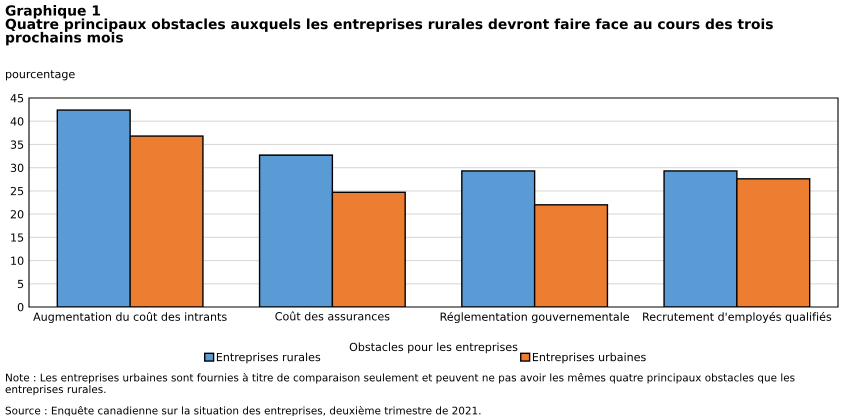 This screenshot has width=851, height=416. Describe the element at coordinates (17, 121) in the screenshot. I see `y-tick-label: 40` at that location.